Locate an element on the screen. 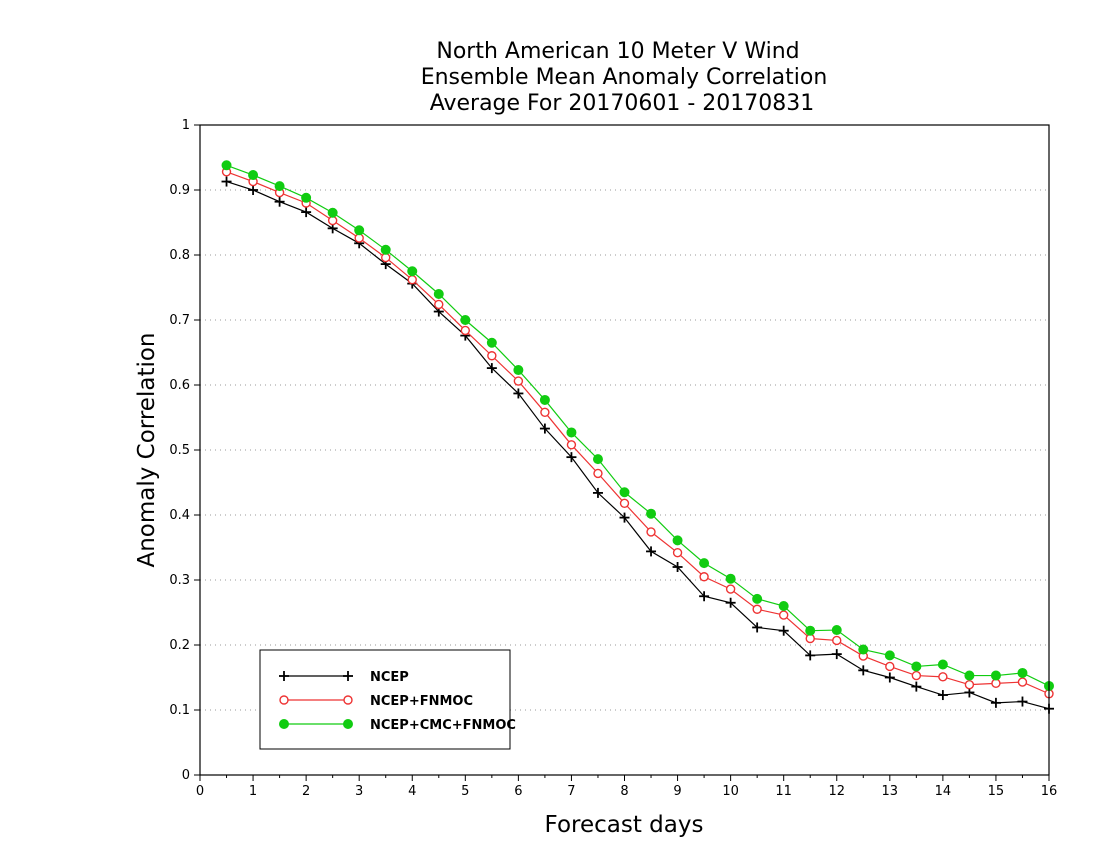 The image size is (1100, 850). y-axis-ticks: 0 0.1 0.2 0.3 0.4 0.5 0.6 0.7 0.8 0.9 1 is located at coordinates (184, 450).